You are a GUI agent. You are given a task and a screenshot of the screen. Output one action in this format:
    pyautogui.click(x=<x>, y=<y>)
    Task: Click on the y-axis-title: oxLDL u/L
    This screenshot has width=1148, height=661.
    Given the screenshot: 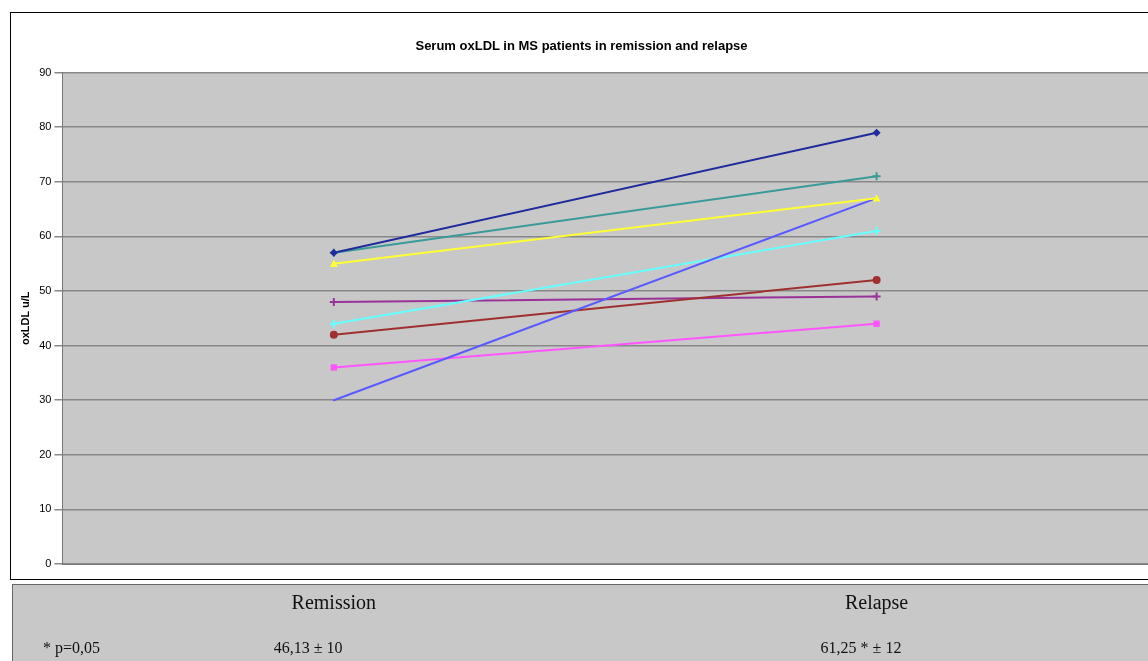 What is the action you would take?
    pyautogui.click(x=24, y=318)
    